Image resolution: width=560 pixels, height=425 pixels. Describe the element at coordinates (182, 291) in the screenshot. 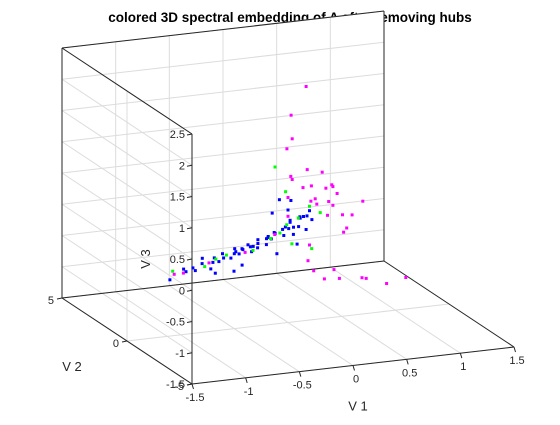

I see `z-tick-label: 0` at that location.